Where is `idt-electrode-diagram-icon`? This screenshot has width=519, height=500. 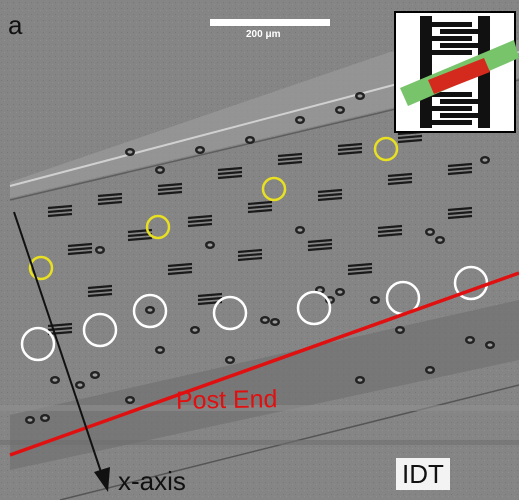 idt-electrode-diagram-icon is located at coordinates (456, 72).